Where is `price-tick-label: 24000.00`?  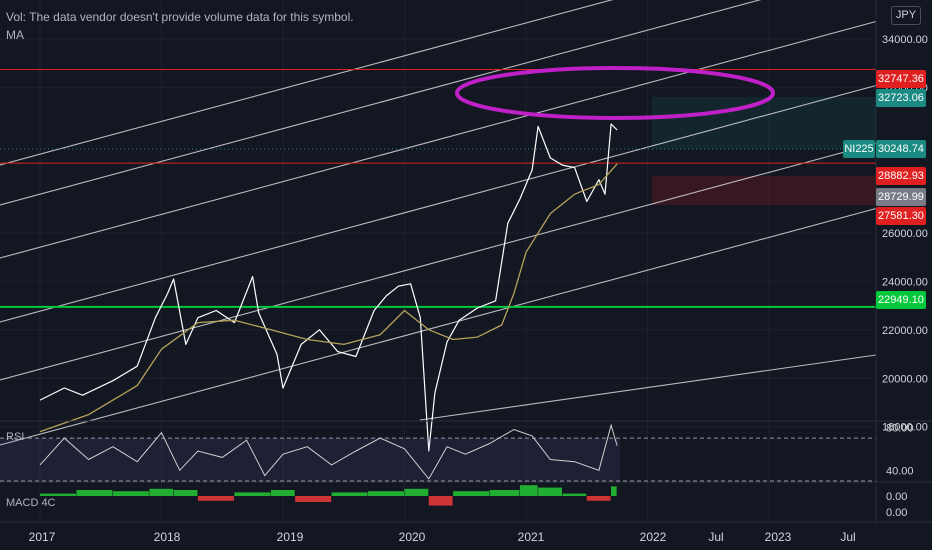 price-tick-label: 24000.00 is located at coordinates (905, 282).